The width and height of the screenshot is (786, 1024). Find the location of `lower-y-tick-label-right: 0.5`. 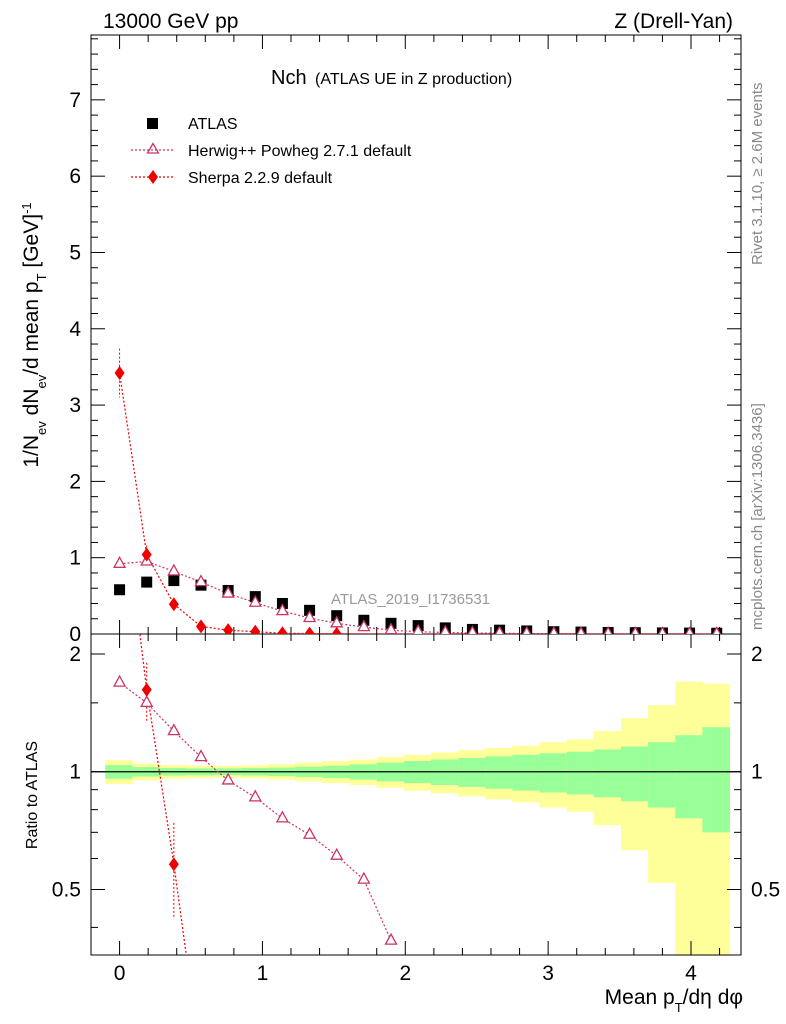

lower-y-tick-label-right: 0.5 is located at coordinates (765, 889).